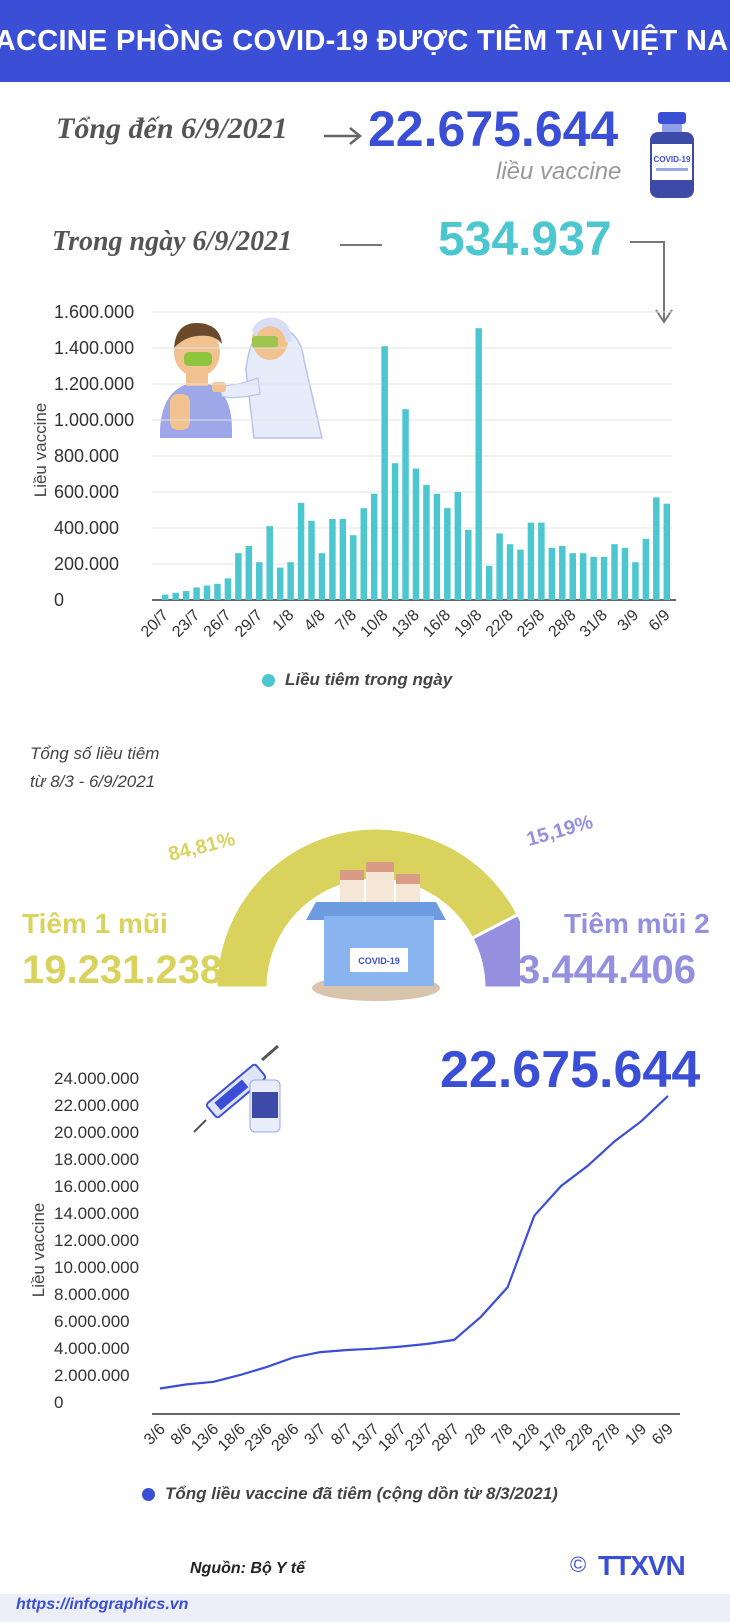 The image size is (730, 1622). I want to click on bar-4/9, so click(646, 569).